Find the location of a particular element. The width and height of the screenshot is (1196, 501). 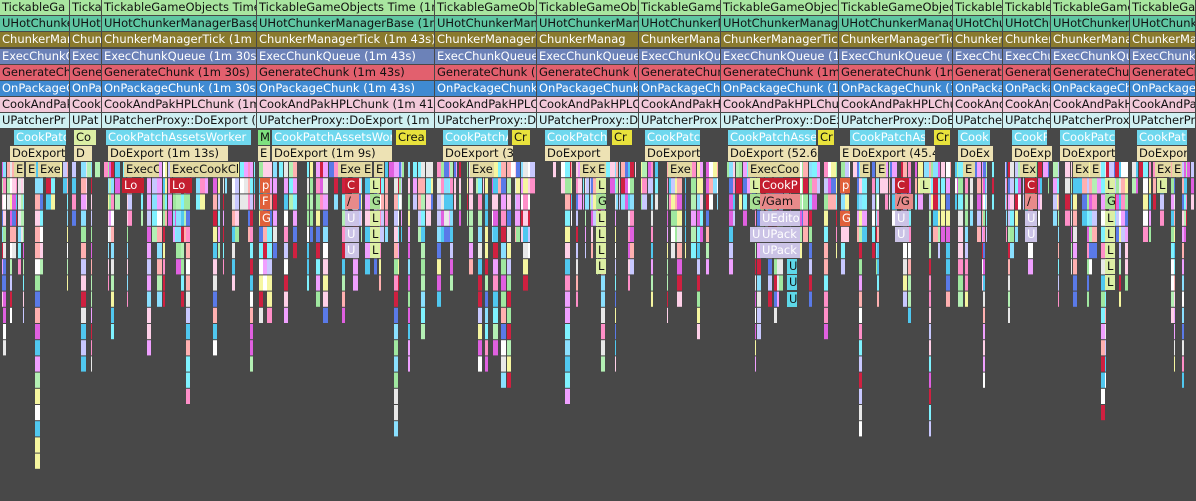

timer-block: OnPackageChunk (1m 30s) is located at coordinates (179, 88).